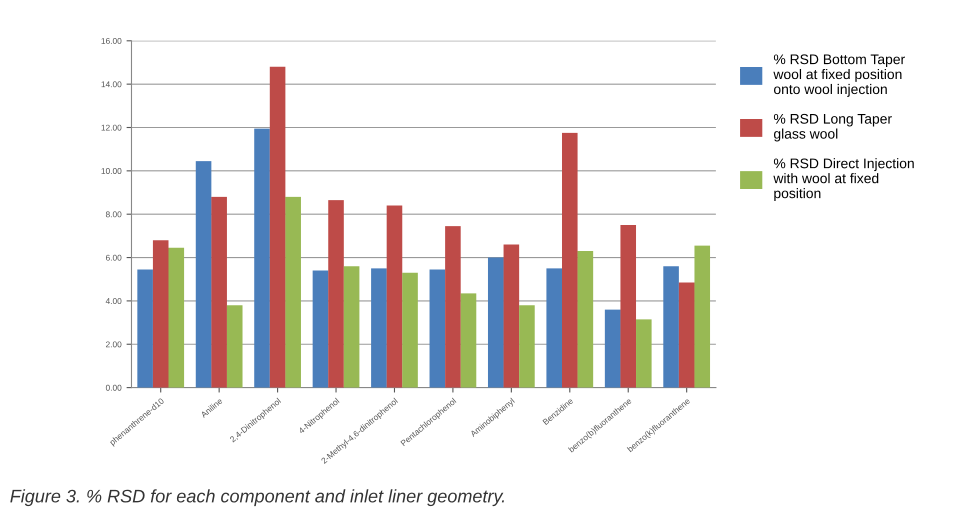 This screenshot has height=510, width=974. I want to click on legend-label: % RSD Long Taper glass wool, so click(833, 128).